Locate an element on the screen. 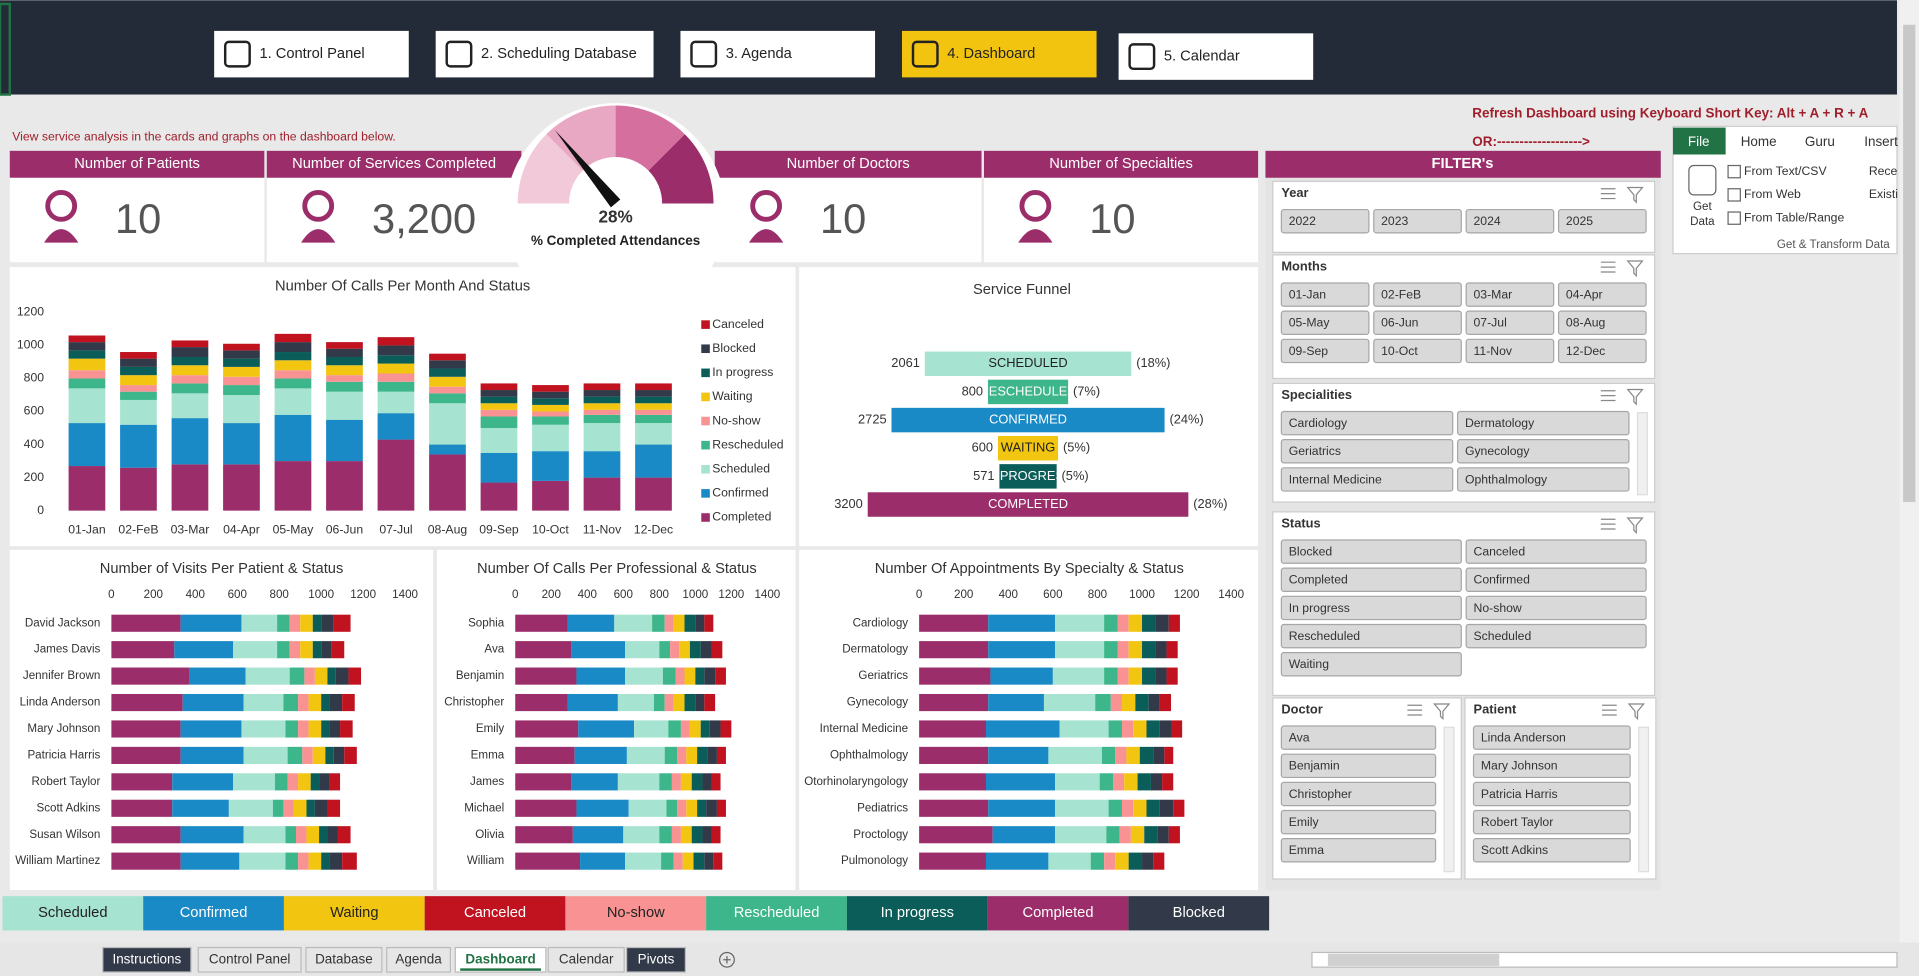 This screenshot has height=976, width=1919. ribbon-file-tab is located at coordinates (1699, 141).